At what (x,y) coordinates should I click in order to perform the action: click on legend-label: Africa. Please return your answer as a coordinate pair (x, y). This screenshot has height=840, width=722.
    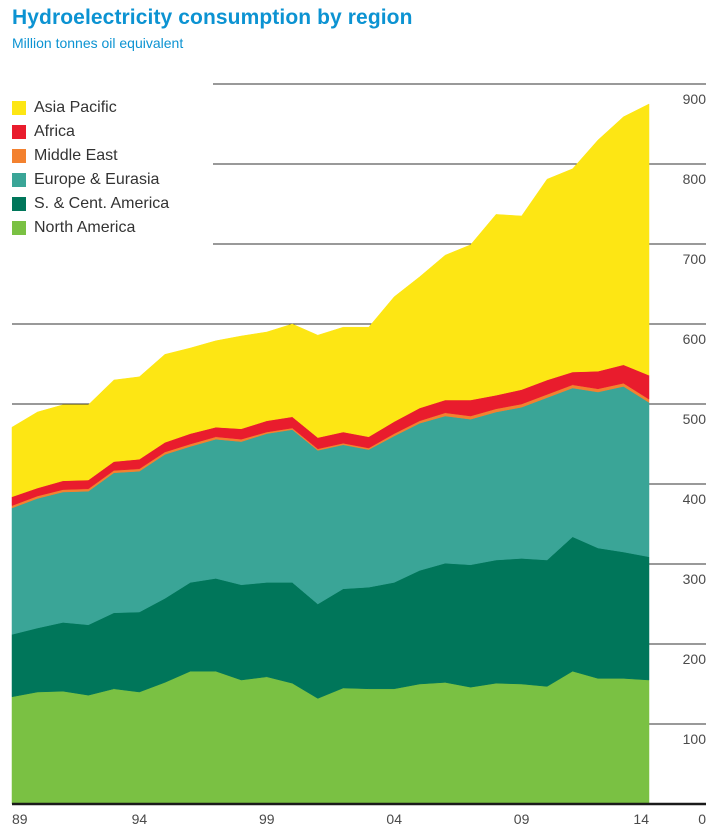
    Looking at the image, I should click on (54, 131).